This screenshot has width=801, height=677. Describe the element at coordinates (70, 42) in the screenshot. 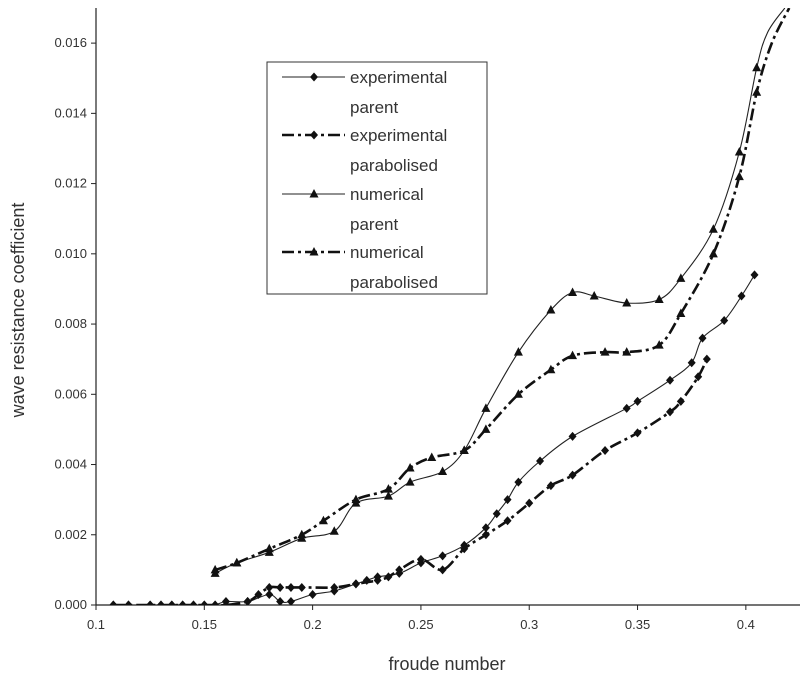

I see `y-tick-label: 0.016` at that location.